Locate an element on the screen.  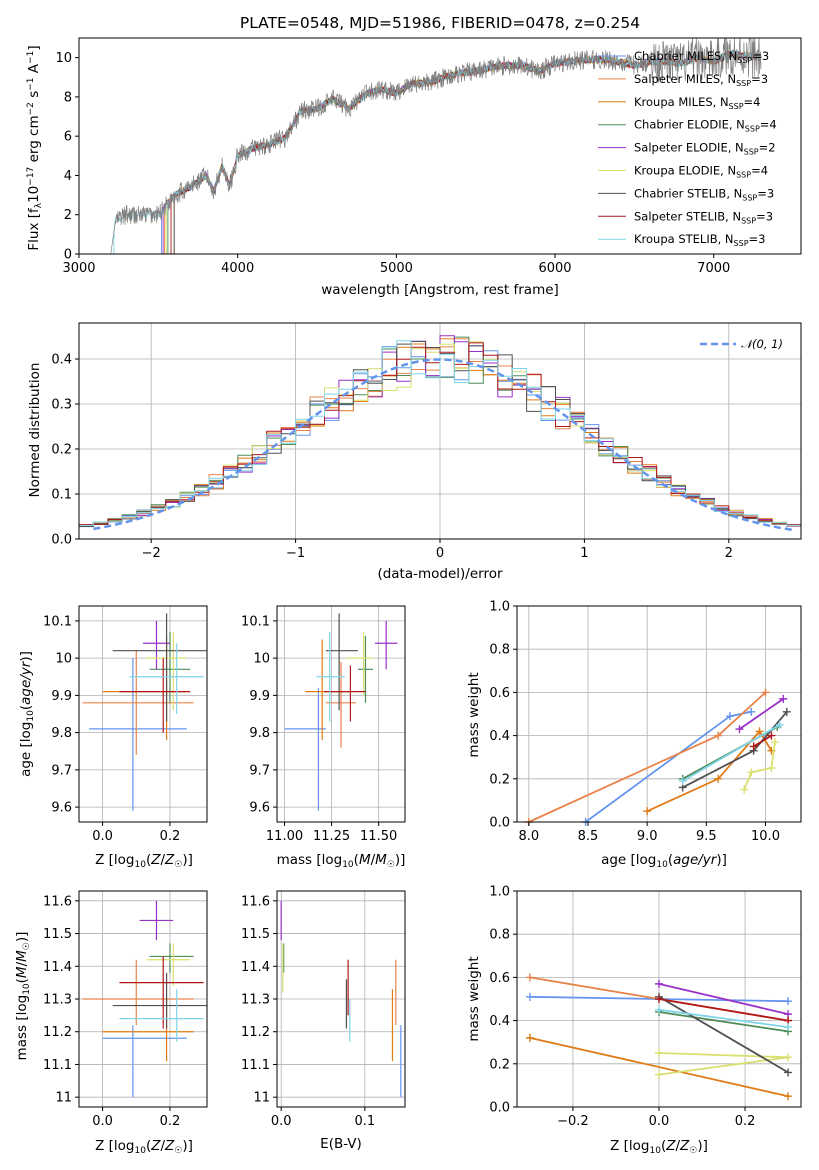
axes: 0.0 0.2 11 11.1 11.2 11.3 11.4 11.5 11.6 is located at coordinates (125, 1009).